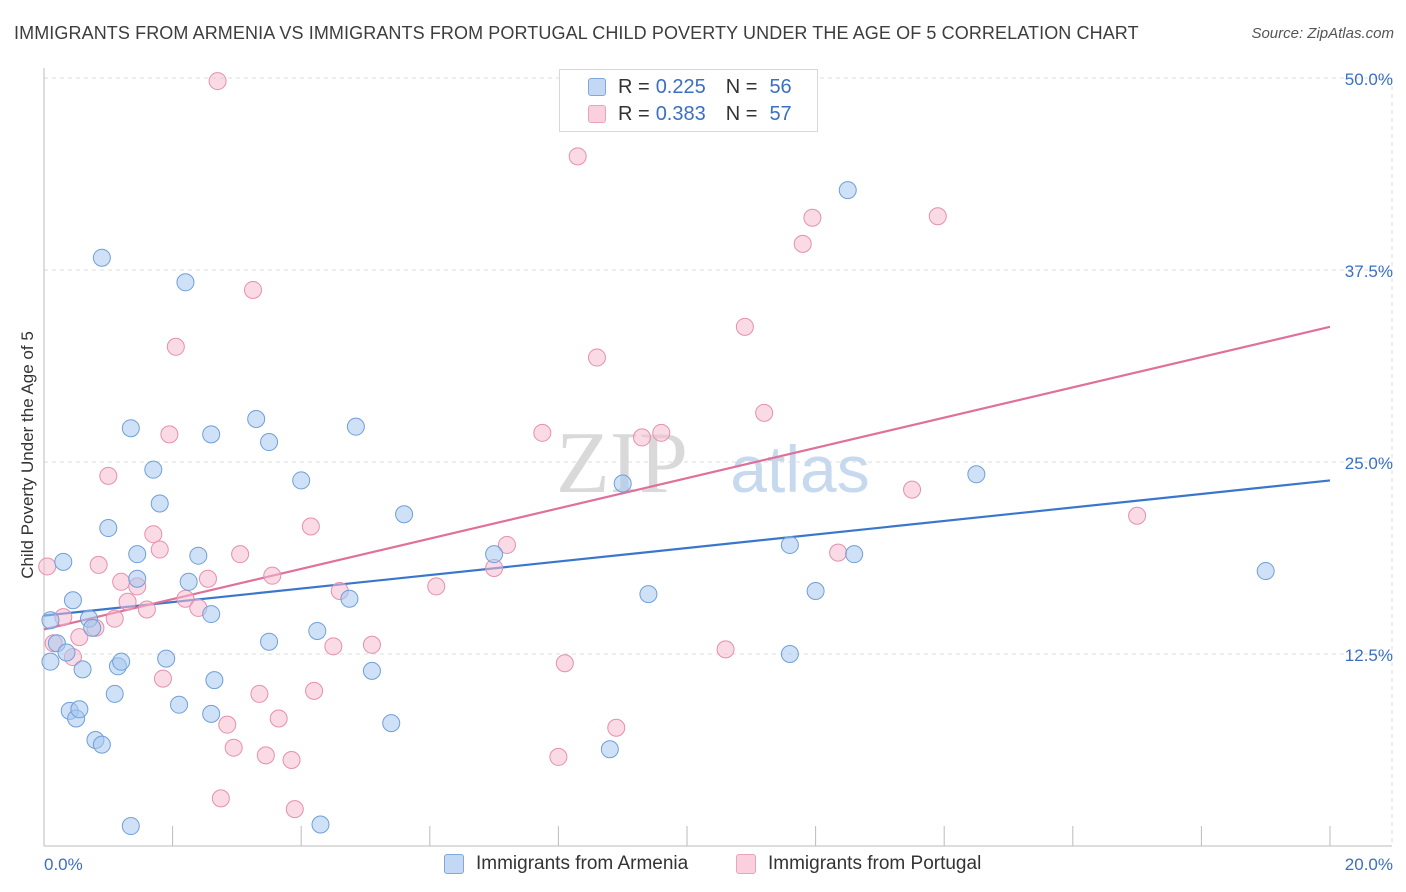 This screenshot has height=892, width=1406. I want to click on legend-n-label: N =, so click(741, 113).